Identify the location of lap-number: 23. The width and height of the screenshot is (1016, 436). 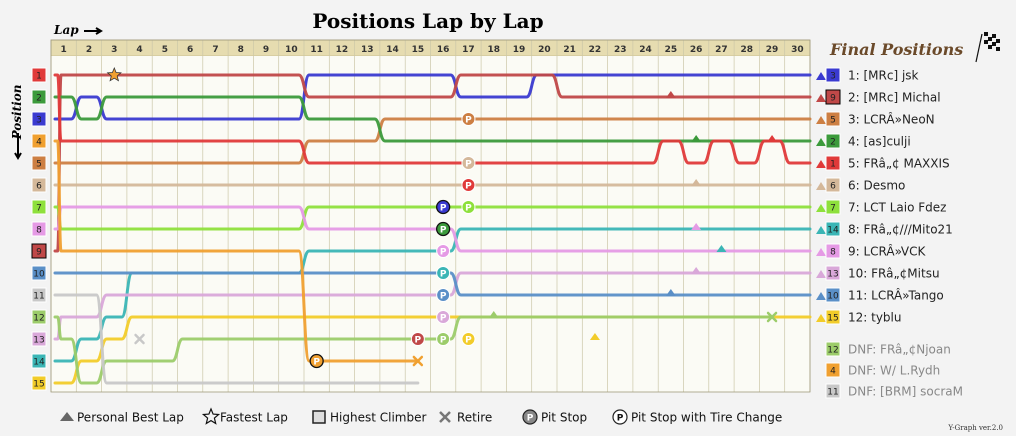
(620, 50).